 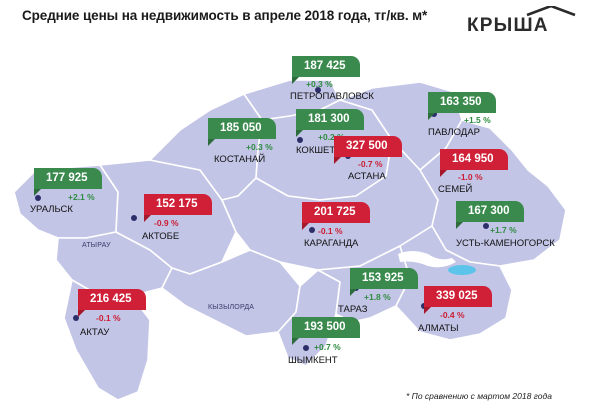 What do you see at coordinates (353, 309) in the screenshot?
I see `city-label-taraz: ТАРАЗ` at bounding box center [353, 309].